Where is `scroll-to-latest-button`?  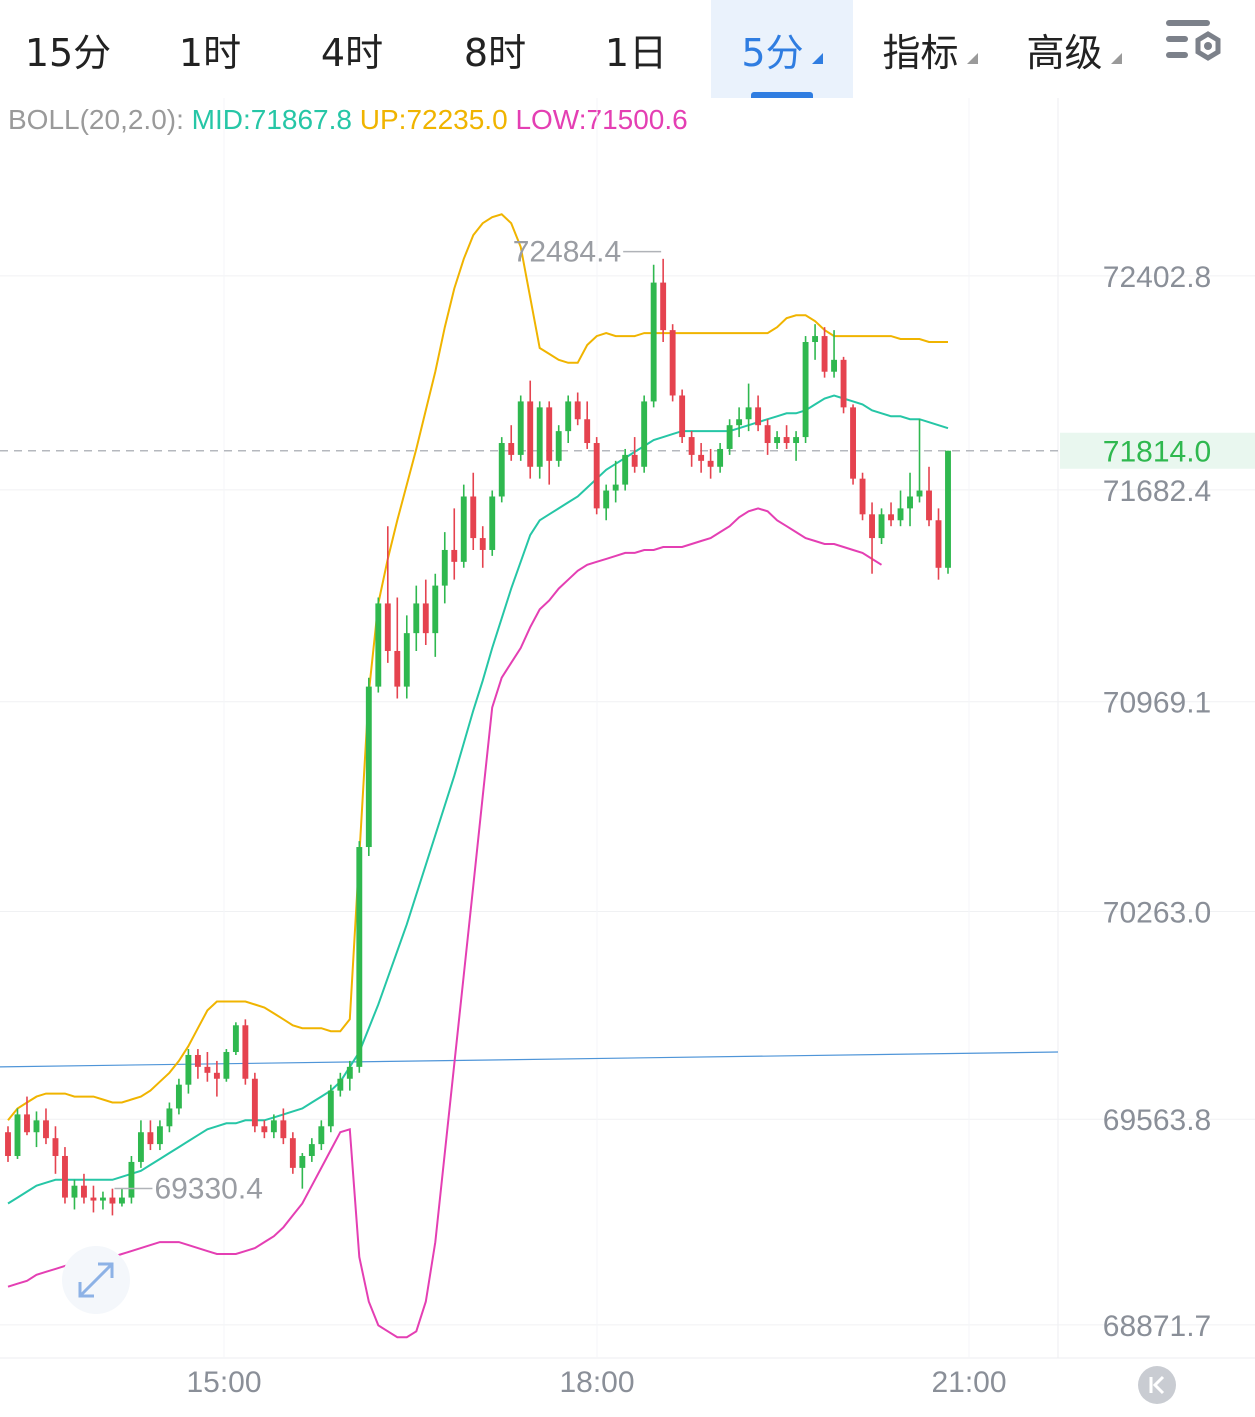
scroll-to-latest-button is located at coordinates (1157, 1385).